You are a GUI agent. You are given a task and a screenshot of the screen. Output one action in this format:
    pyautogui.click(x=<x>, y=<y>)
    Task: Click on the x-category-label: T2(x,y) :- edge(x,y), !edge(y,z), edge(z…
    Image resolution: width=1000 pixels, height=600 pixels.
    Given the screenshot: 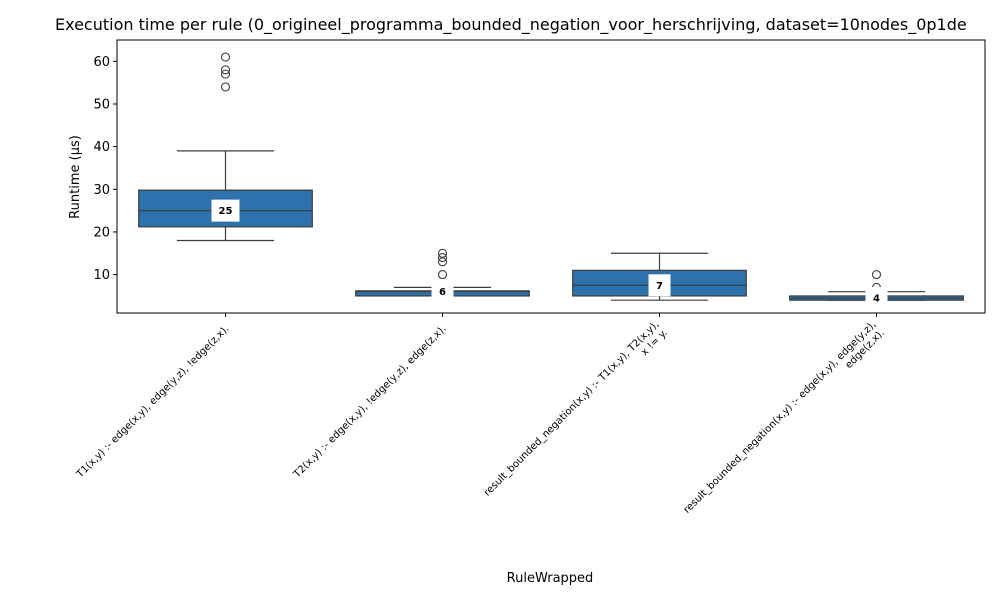 What is the action you would take?
    pyautogui.click(x=369, y=401)
    